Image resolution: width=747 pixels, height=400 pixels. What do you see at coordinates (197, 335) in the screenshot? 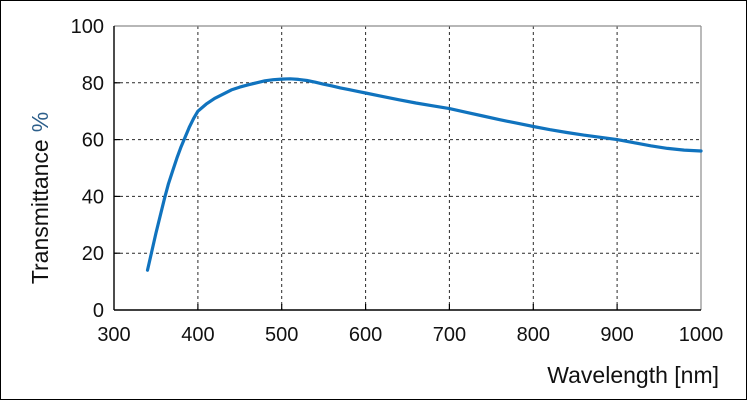
I see `x-tick-label-400: 400` at bounding box center [197, 335].